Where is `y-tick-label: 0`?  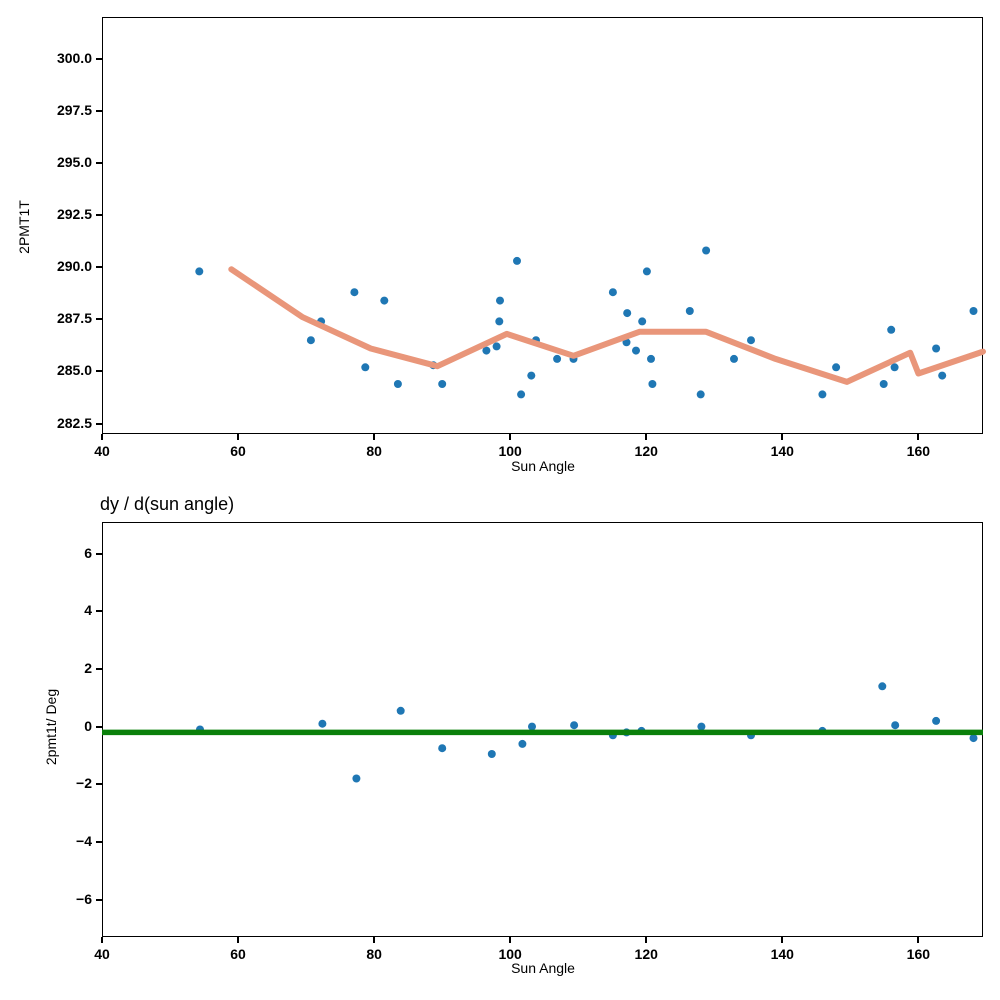 y-tick-label: 0 is located at coordinates (88, 725).